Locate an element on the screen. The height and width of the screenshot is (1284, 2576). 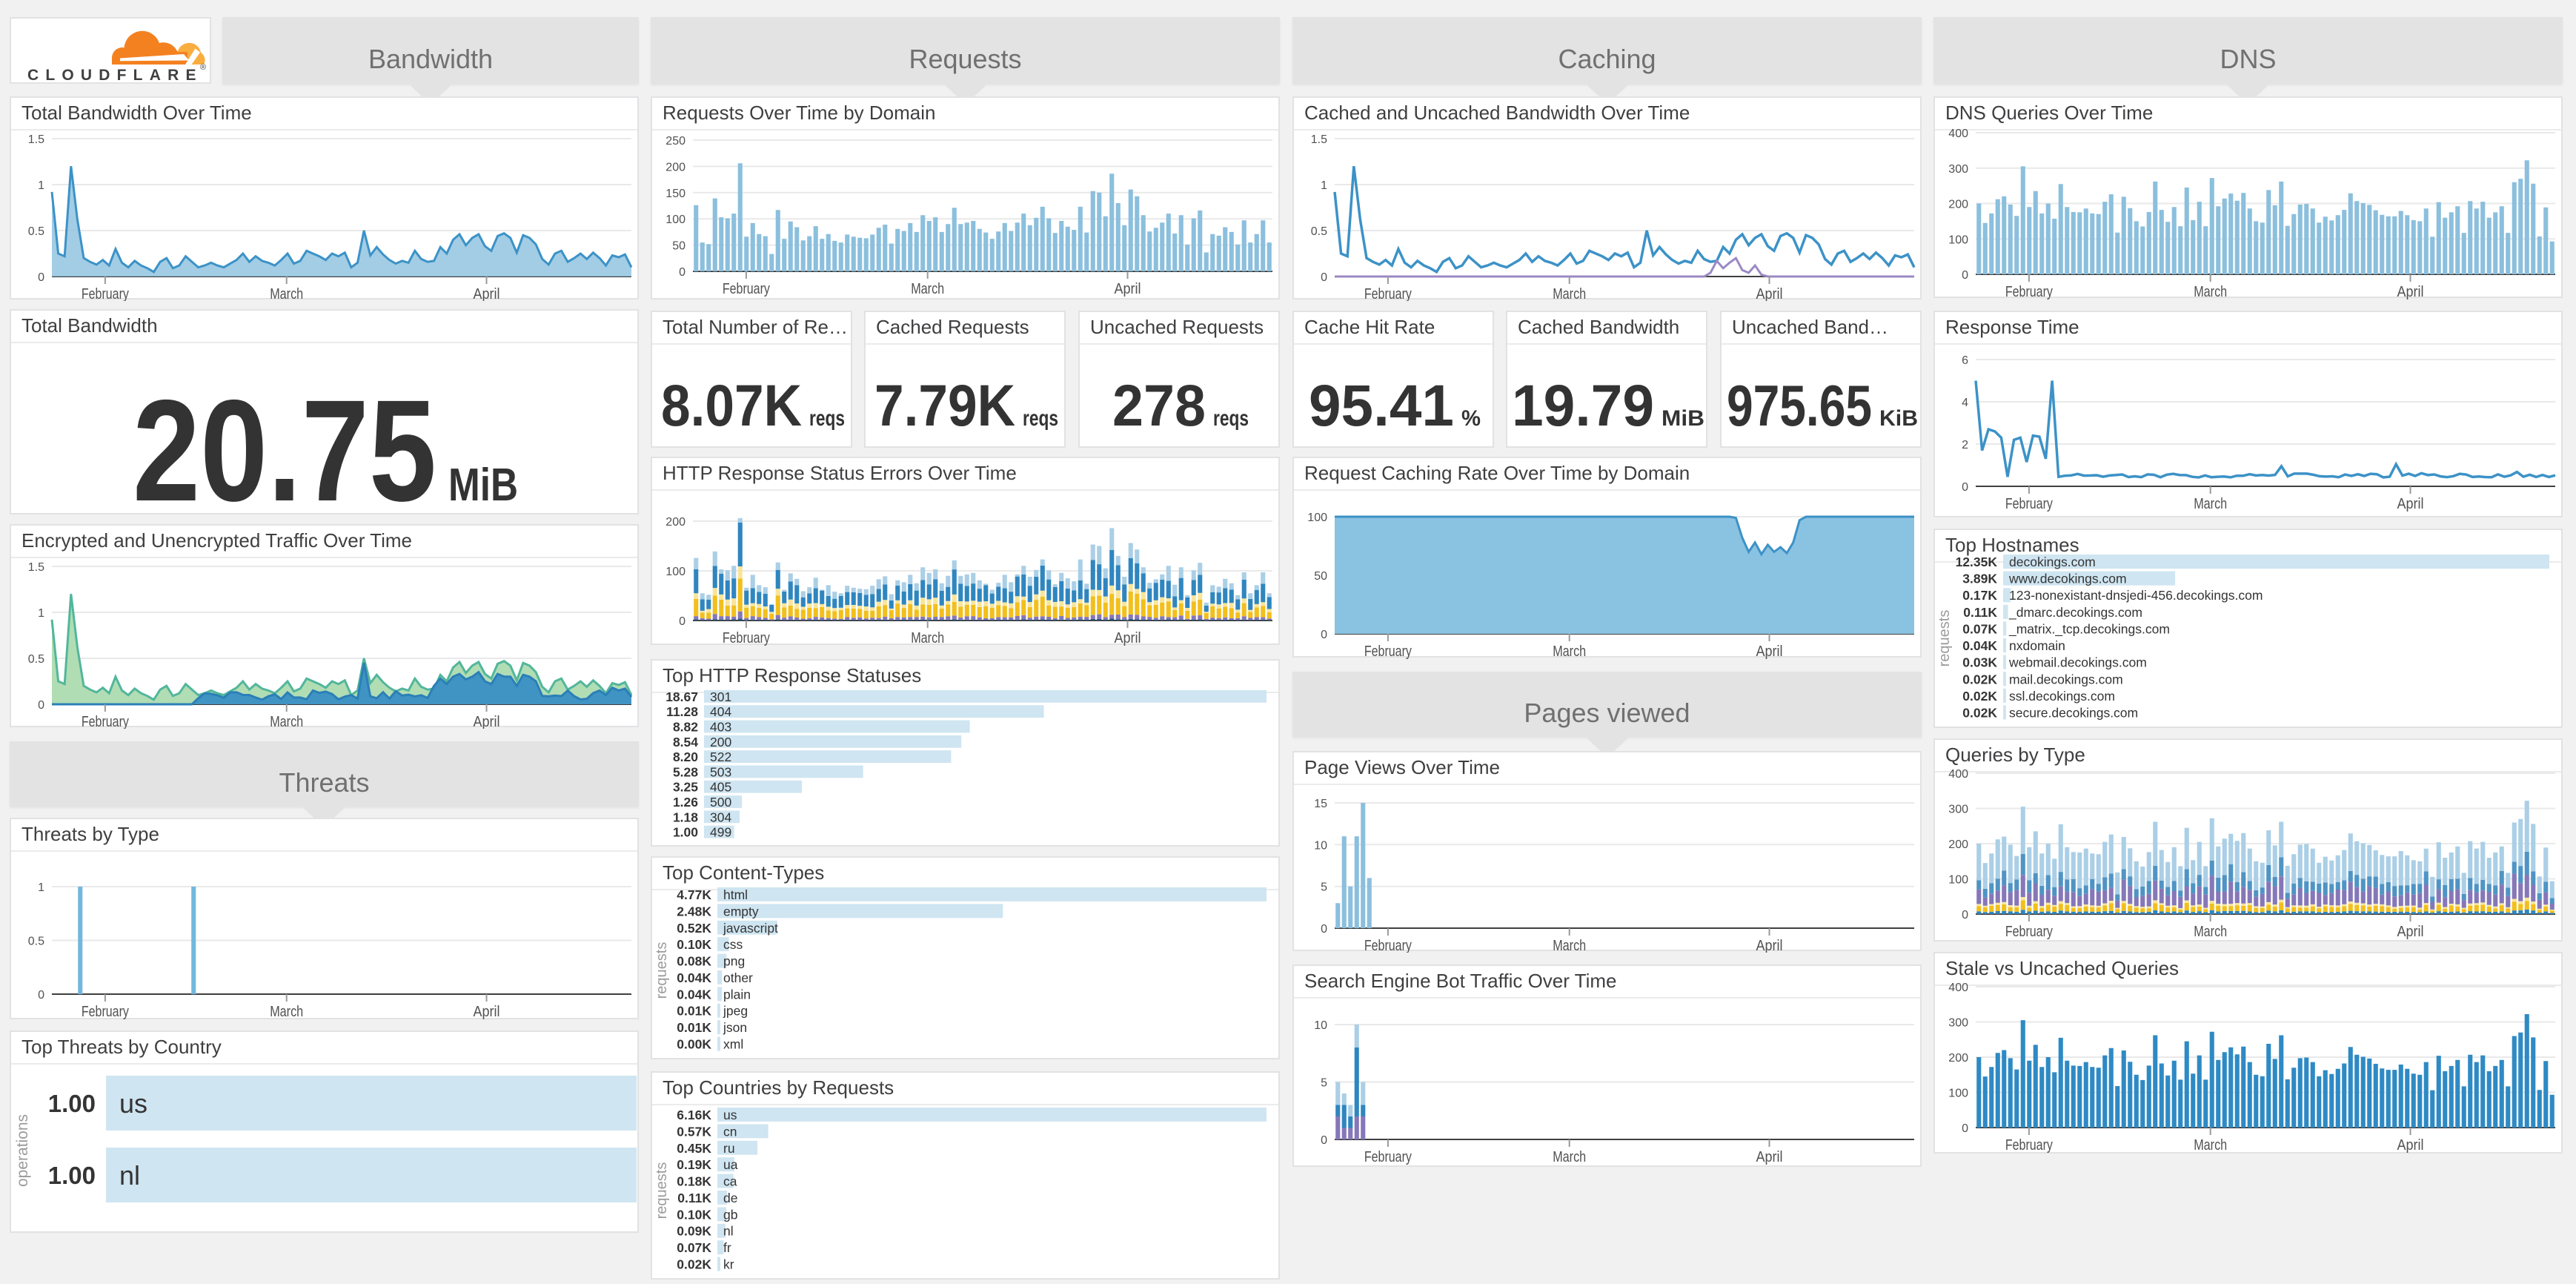
svg-text: 0.19K is located at coordinates (694, 1164).